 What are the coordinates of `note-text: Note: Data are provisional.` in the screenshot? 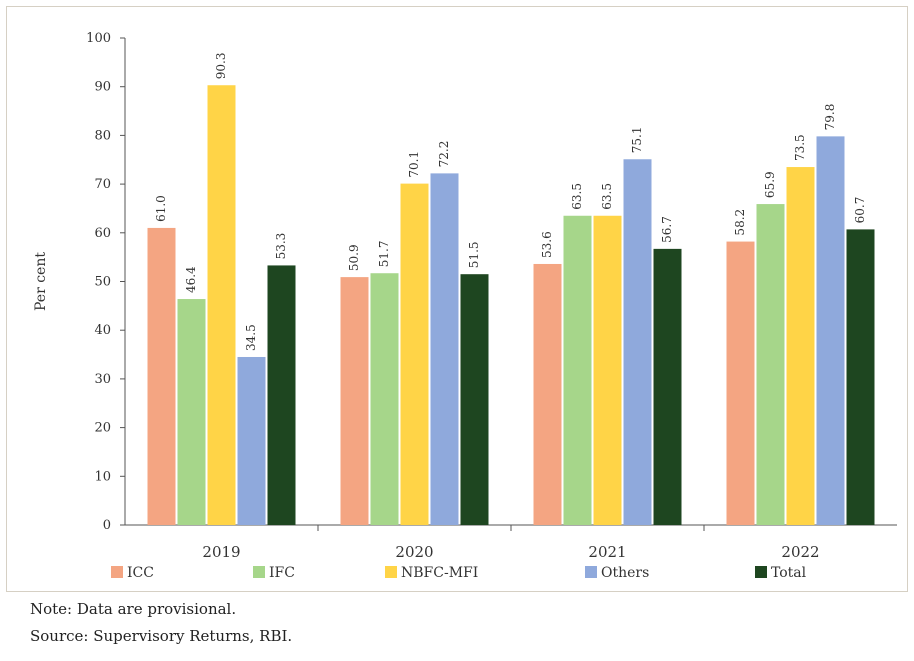 It's located at (133, 609).